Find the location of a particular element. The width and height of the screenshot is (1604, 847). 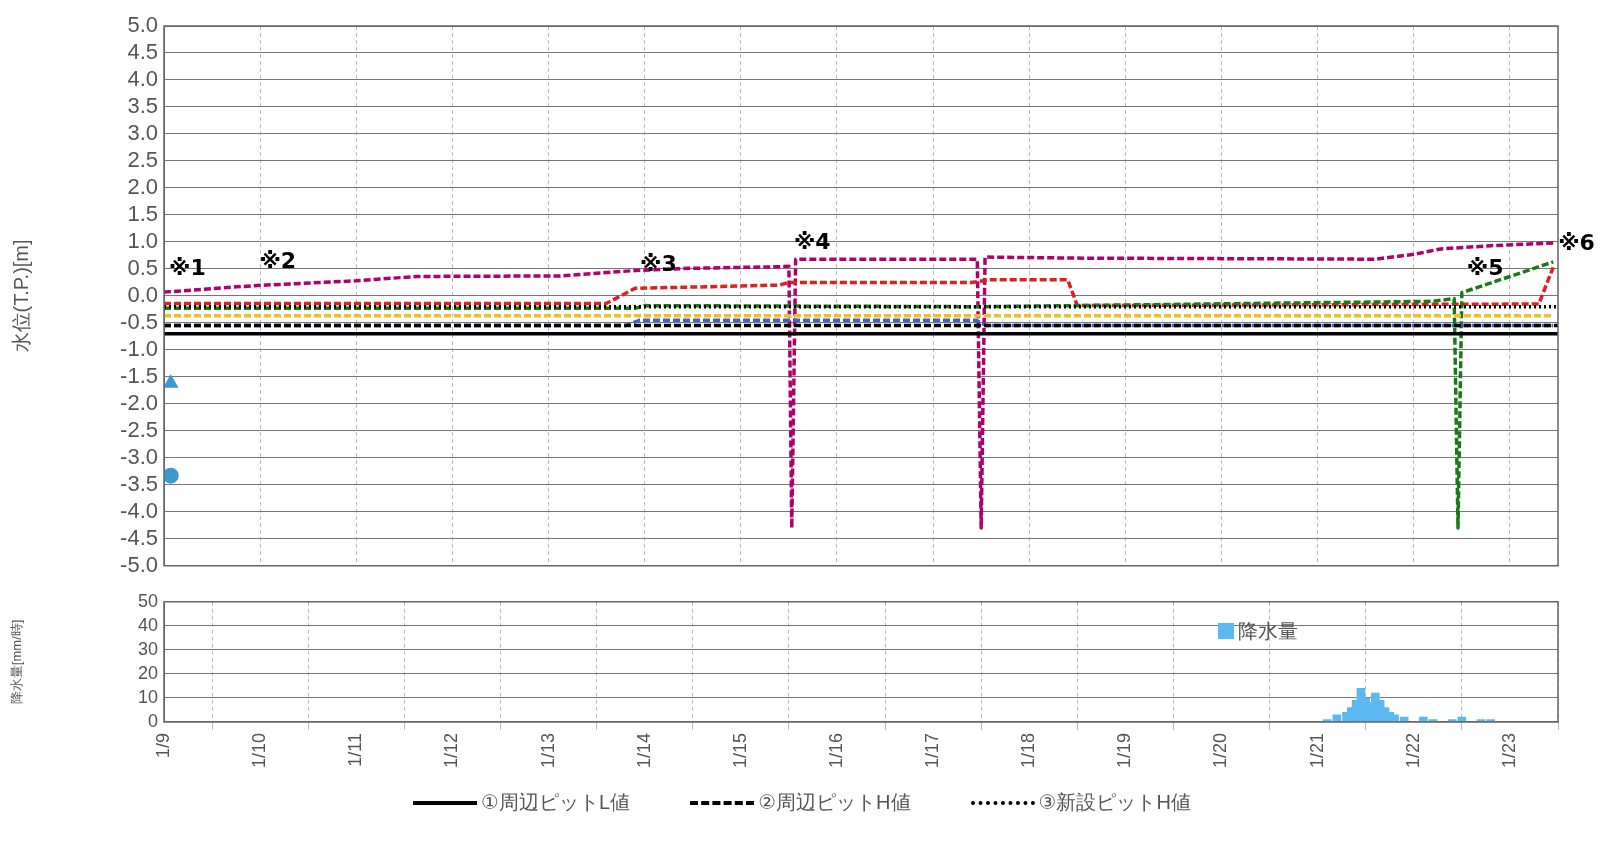

y-tick-label: 5.0 is located at coordinates (142, 25).